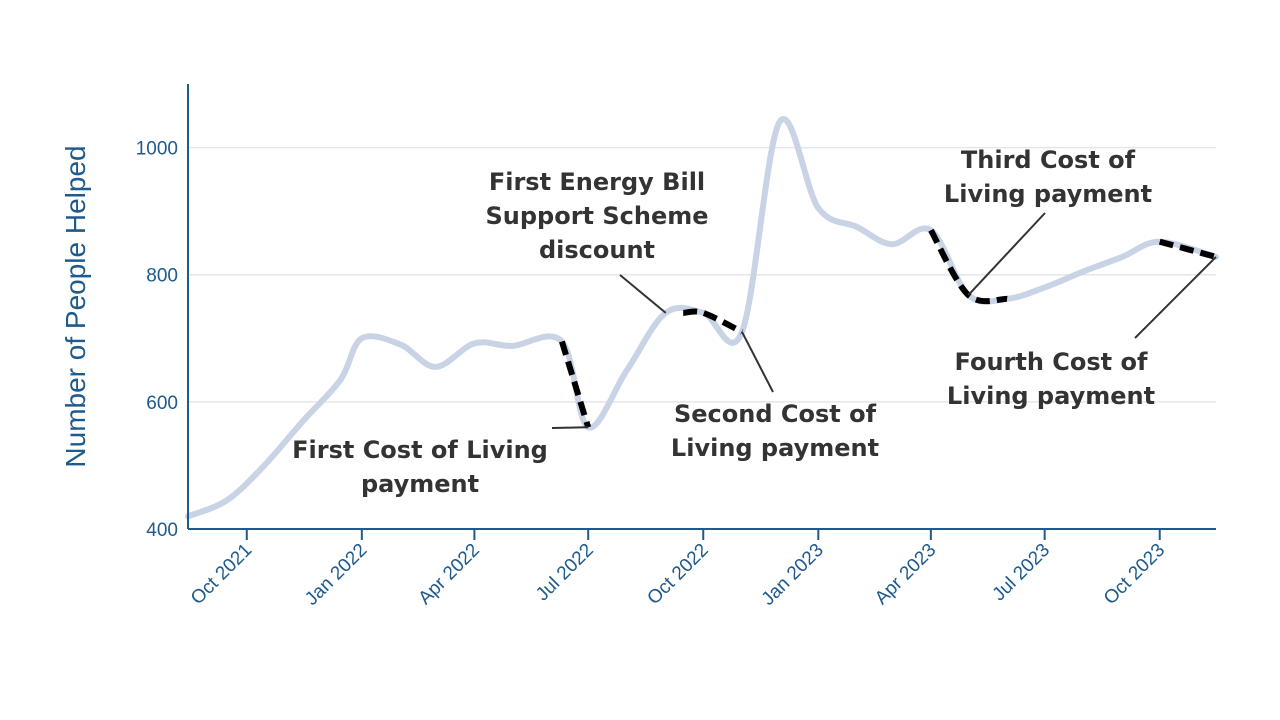  I want to click on x-tick-label: Jul 2023, so click(1022, 573).